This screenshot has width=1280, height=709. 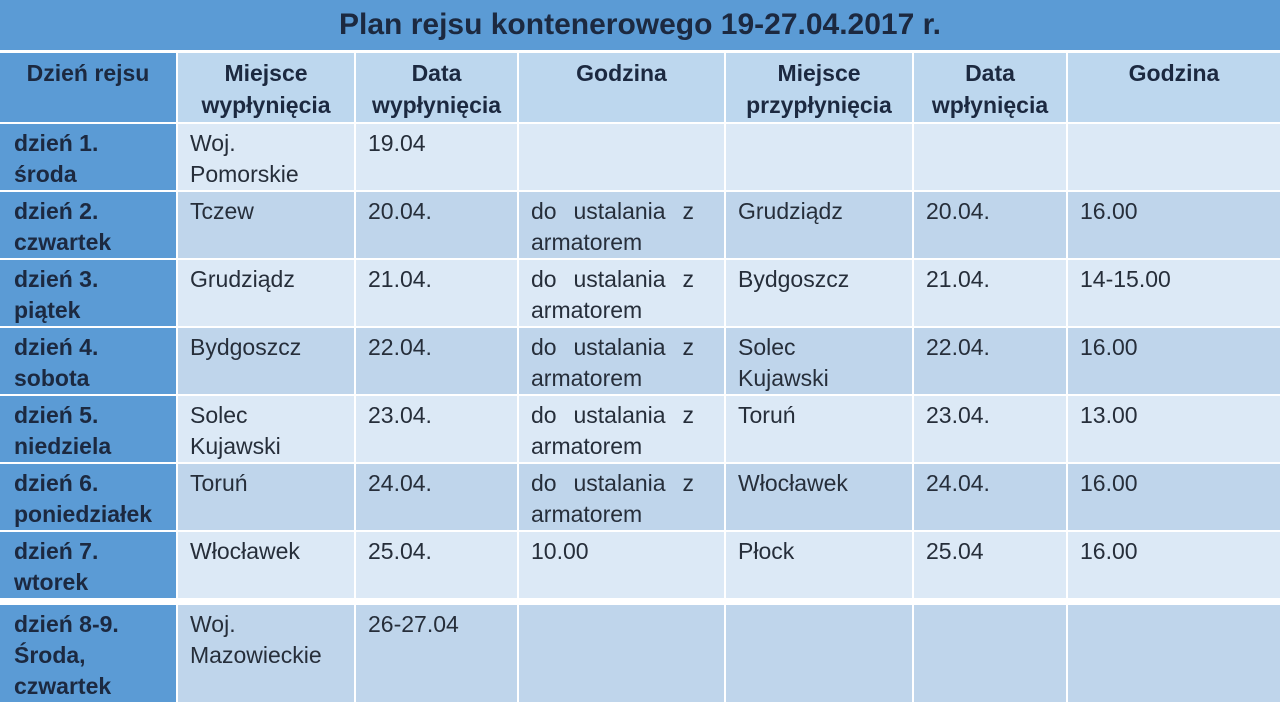 I want to click on arrival-place-cell: Toruń, so click(x=819, y=429).